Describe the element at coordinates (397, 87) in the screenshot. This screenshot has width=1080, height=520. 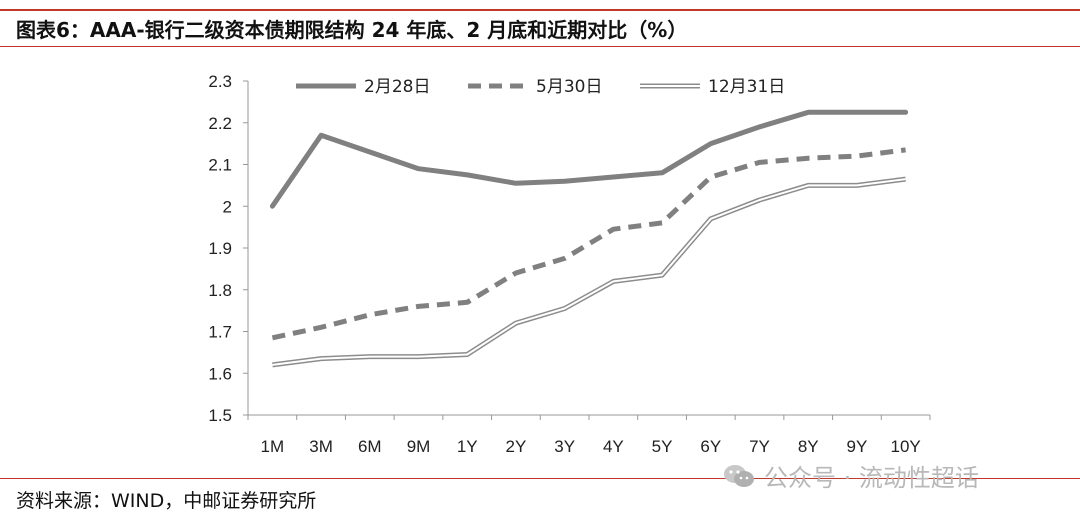
I see `legend-label-1: 2月28日` at that location.